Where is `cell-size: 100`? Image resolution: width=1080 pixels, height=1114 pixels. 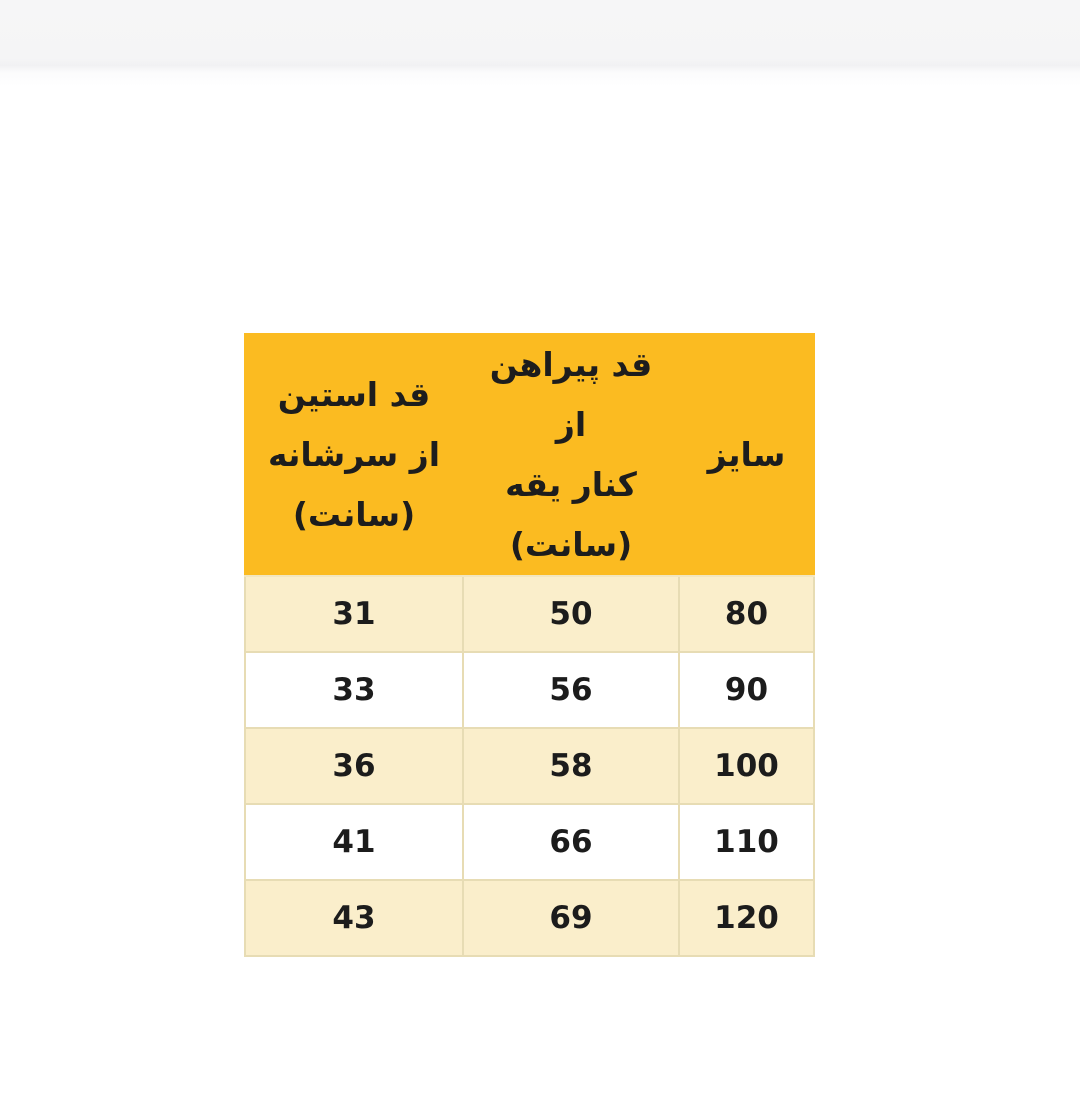
cell-size: 100 is located at coordinates (746, 766).